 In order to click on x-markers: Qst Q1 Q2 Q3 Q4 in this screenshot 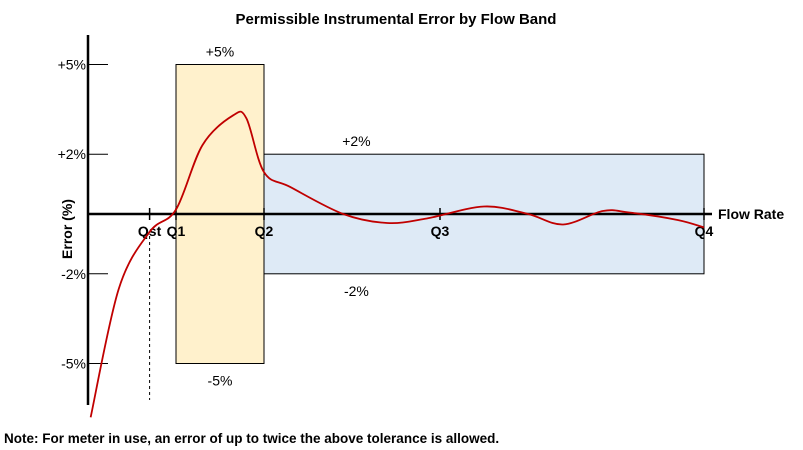, I will do `click(426, 223)`.